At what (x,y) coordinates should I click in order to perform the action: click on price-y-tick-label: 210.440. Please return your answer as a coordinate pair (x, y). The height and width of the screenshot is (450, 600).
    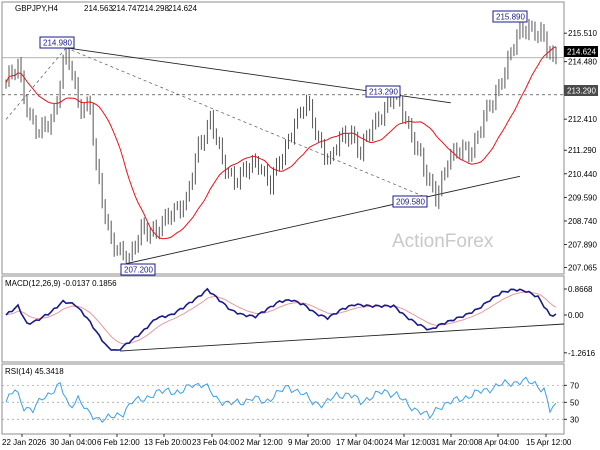
    Looking at the image, I should click on (582, 174).